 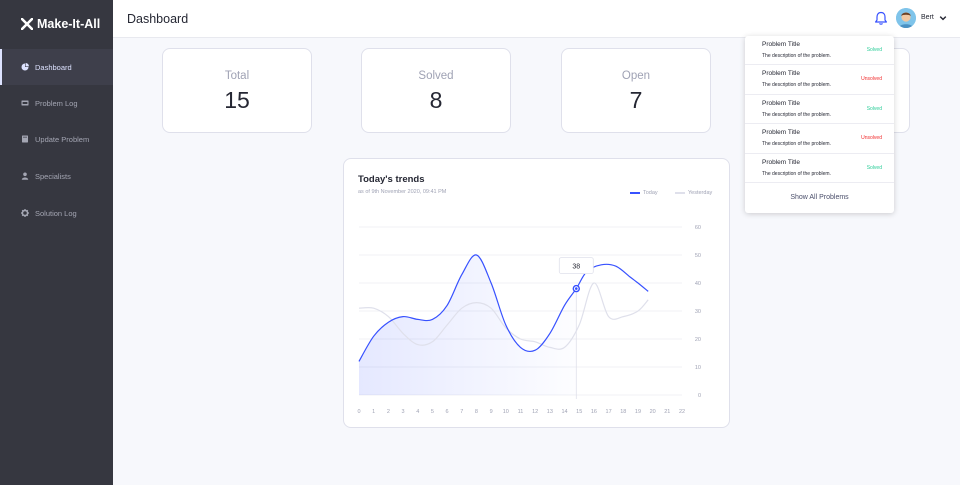 I want to click on stat-label: Total, so click(x=237, y=76).